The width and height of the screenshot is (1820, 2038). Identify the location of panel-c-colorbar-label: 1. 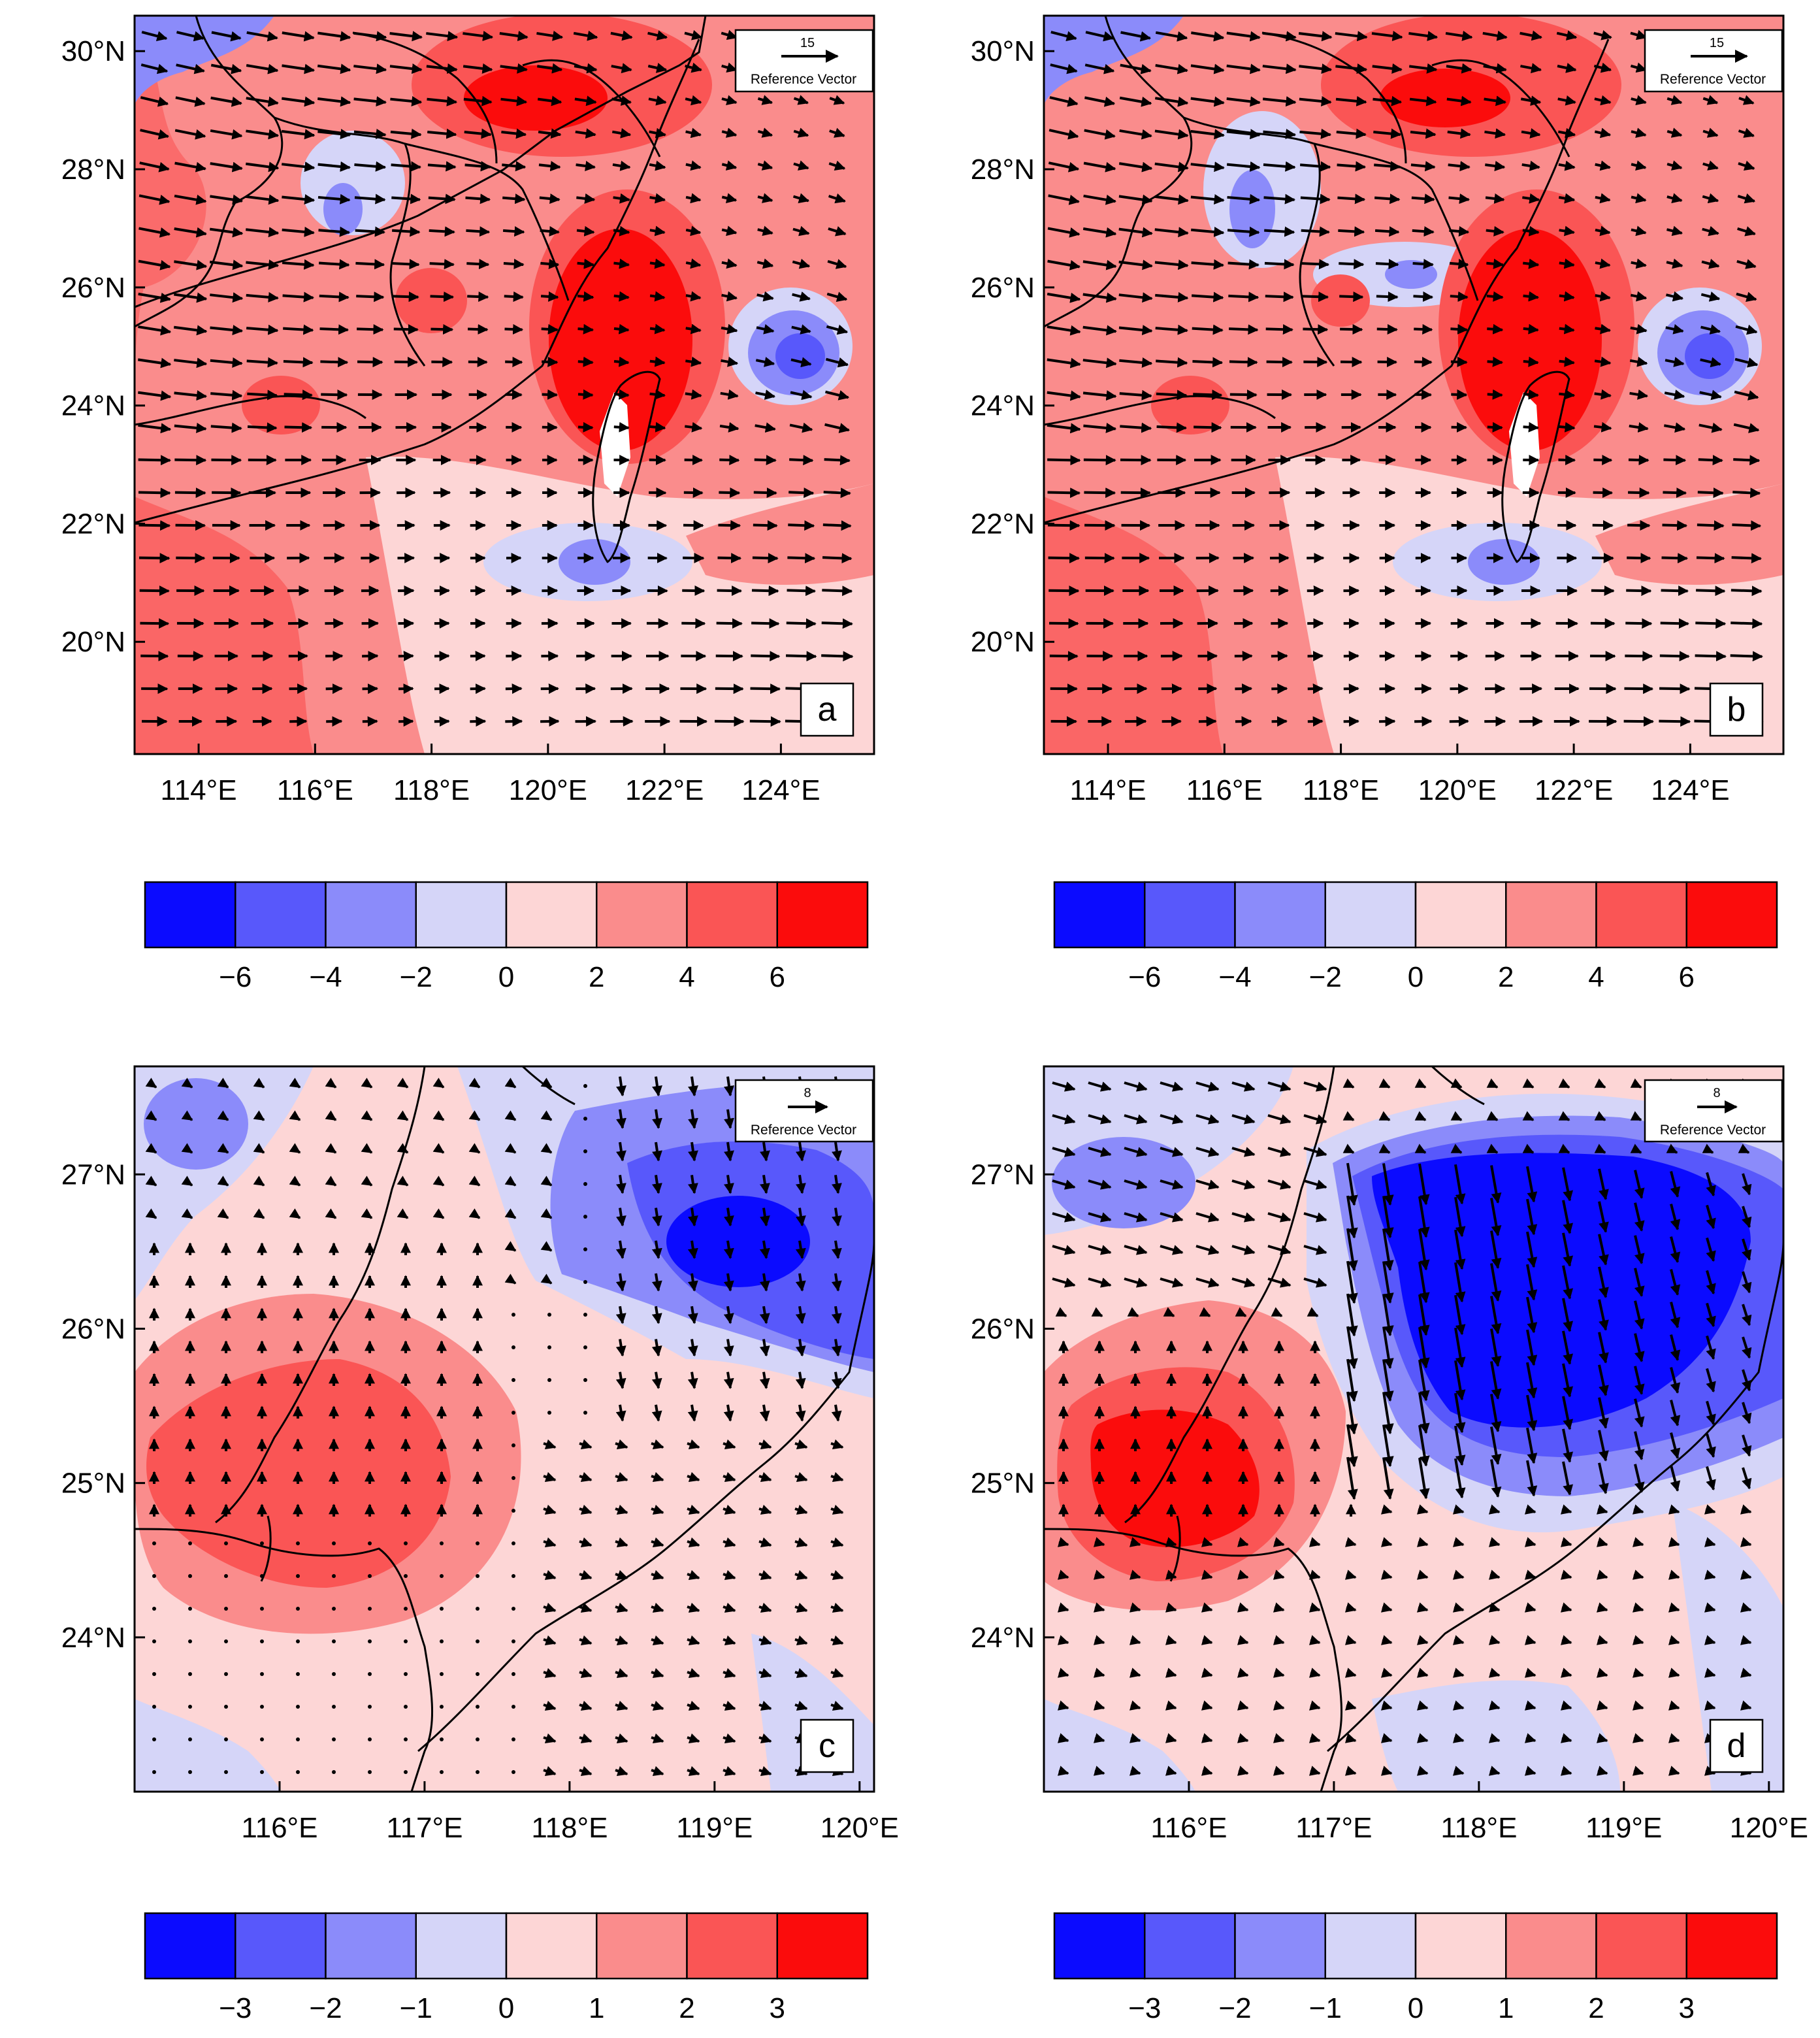
(596, 2008).